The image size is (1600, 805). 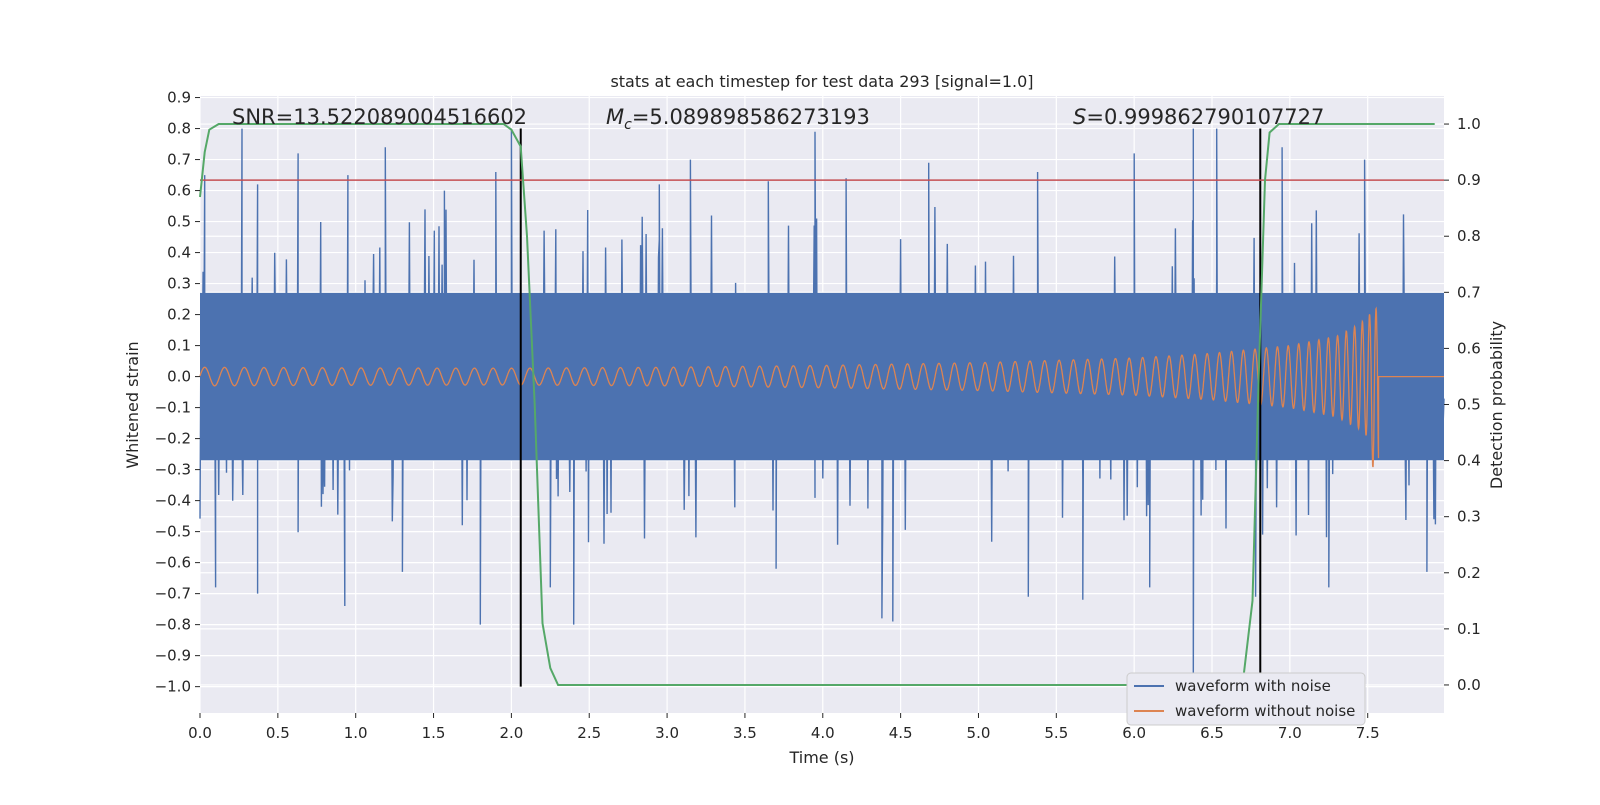 What do you see at coordinates (179, 315) in the screenshot?
I see `y-tick-label: 0.2` at bounding box center [179, 315].